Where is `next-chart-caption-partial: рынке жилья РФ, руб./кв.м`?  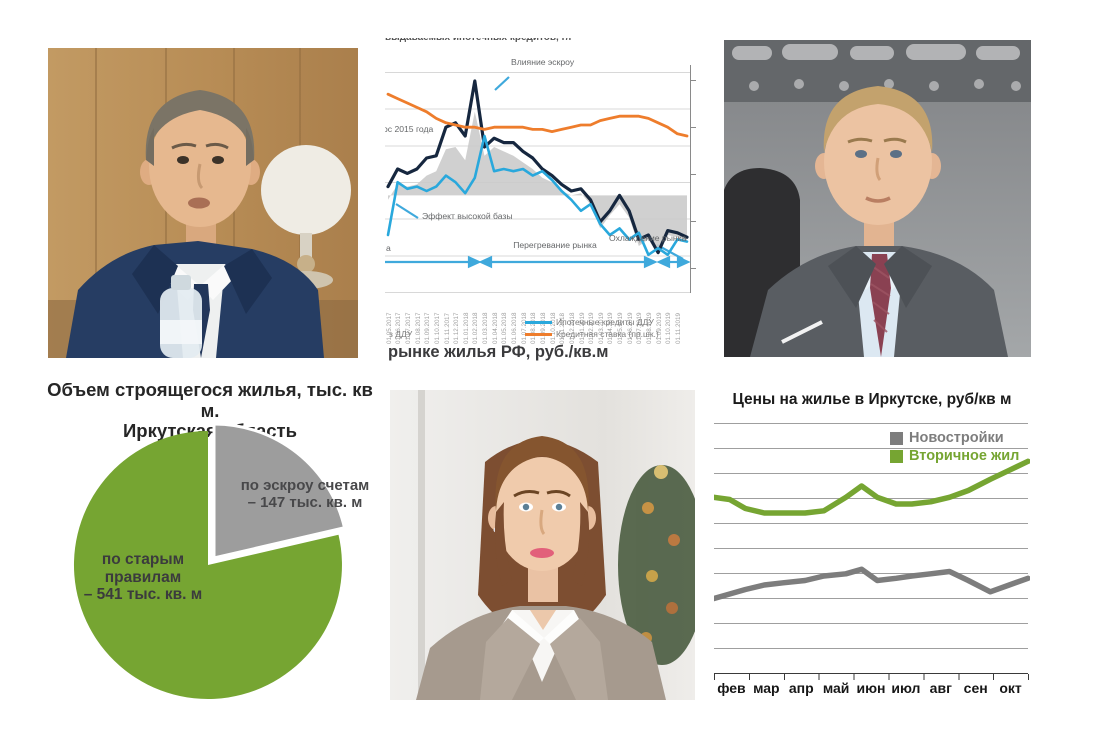
next-chart-caption-partial: рынке жилья РФ, руб./кв.м is located at coordinates (498, 352).